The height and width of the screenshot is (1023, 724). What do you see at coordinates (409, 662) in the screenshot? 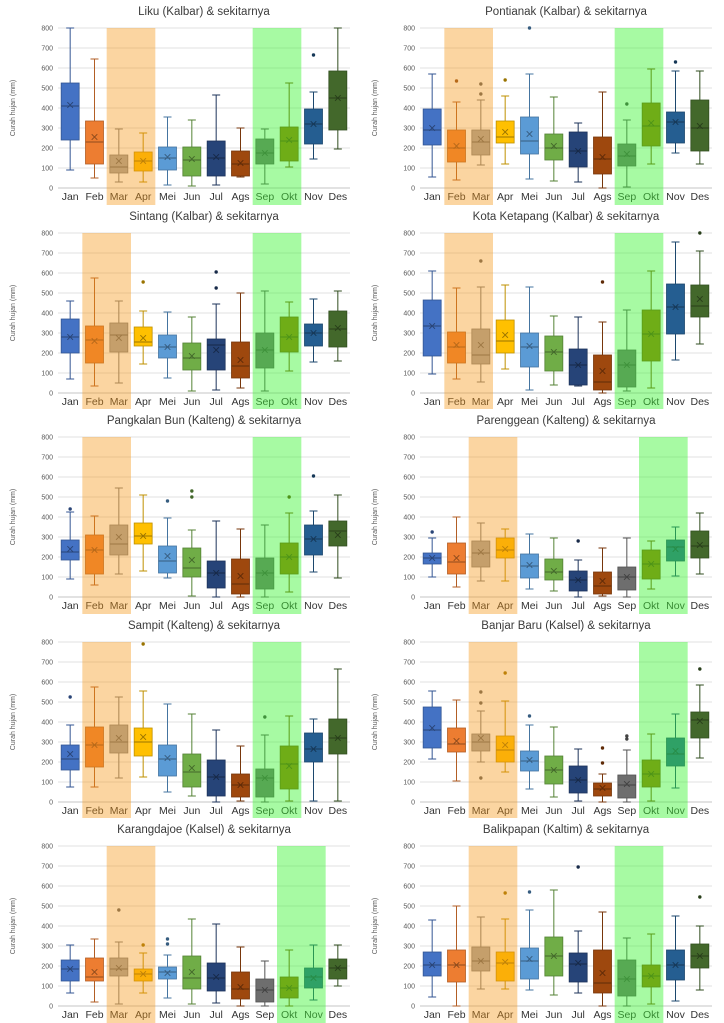
I see `y-tick-label: 700` at bounding box center [409, 662].